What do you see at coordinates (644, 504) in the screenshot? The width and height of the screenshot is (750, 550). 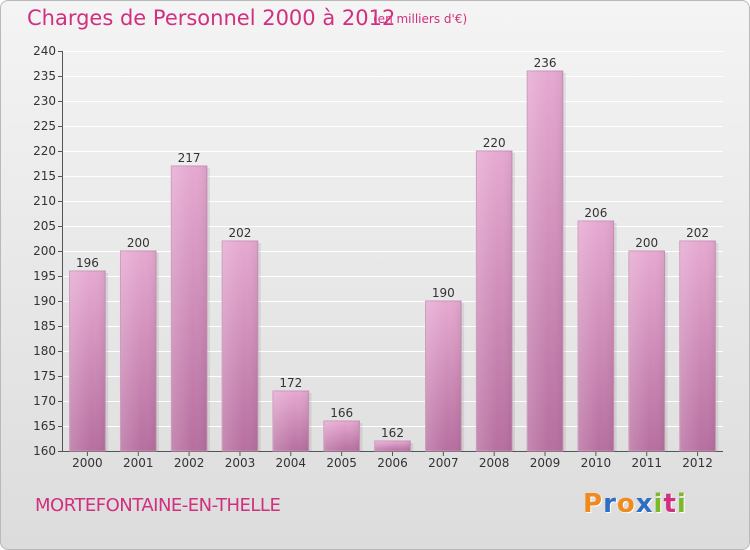 I see `logo-letter: x` at bounding box center [644, 504].